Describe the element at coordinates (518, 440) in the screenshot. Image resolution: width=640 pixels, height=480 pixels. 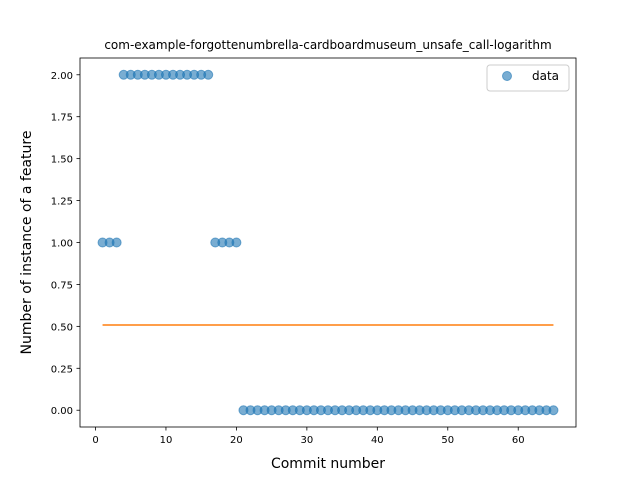
I see `x-tick-label: 60` at that location.